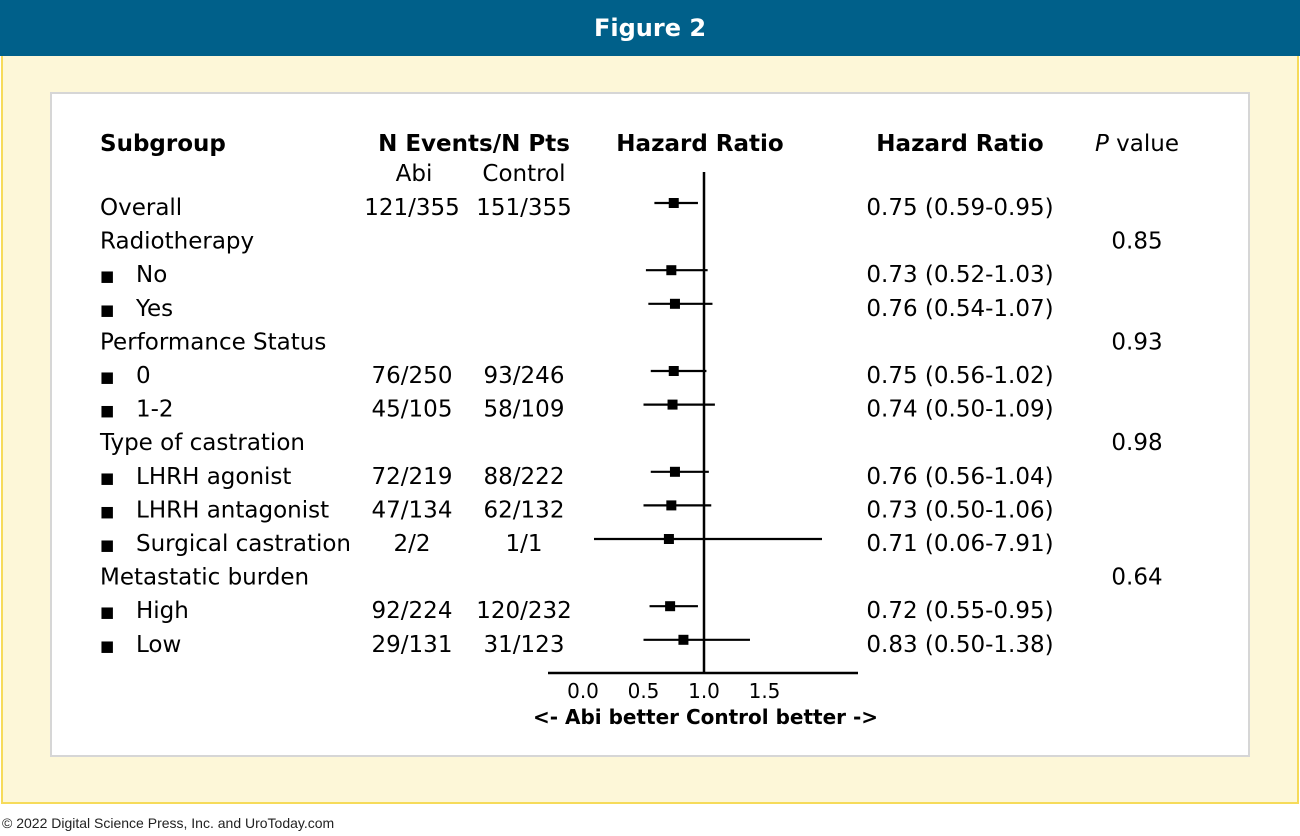 Image resolution: width=1300 pixels, height=836 pixels. I want to click on row-label: No, so click(151, 275).